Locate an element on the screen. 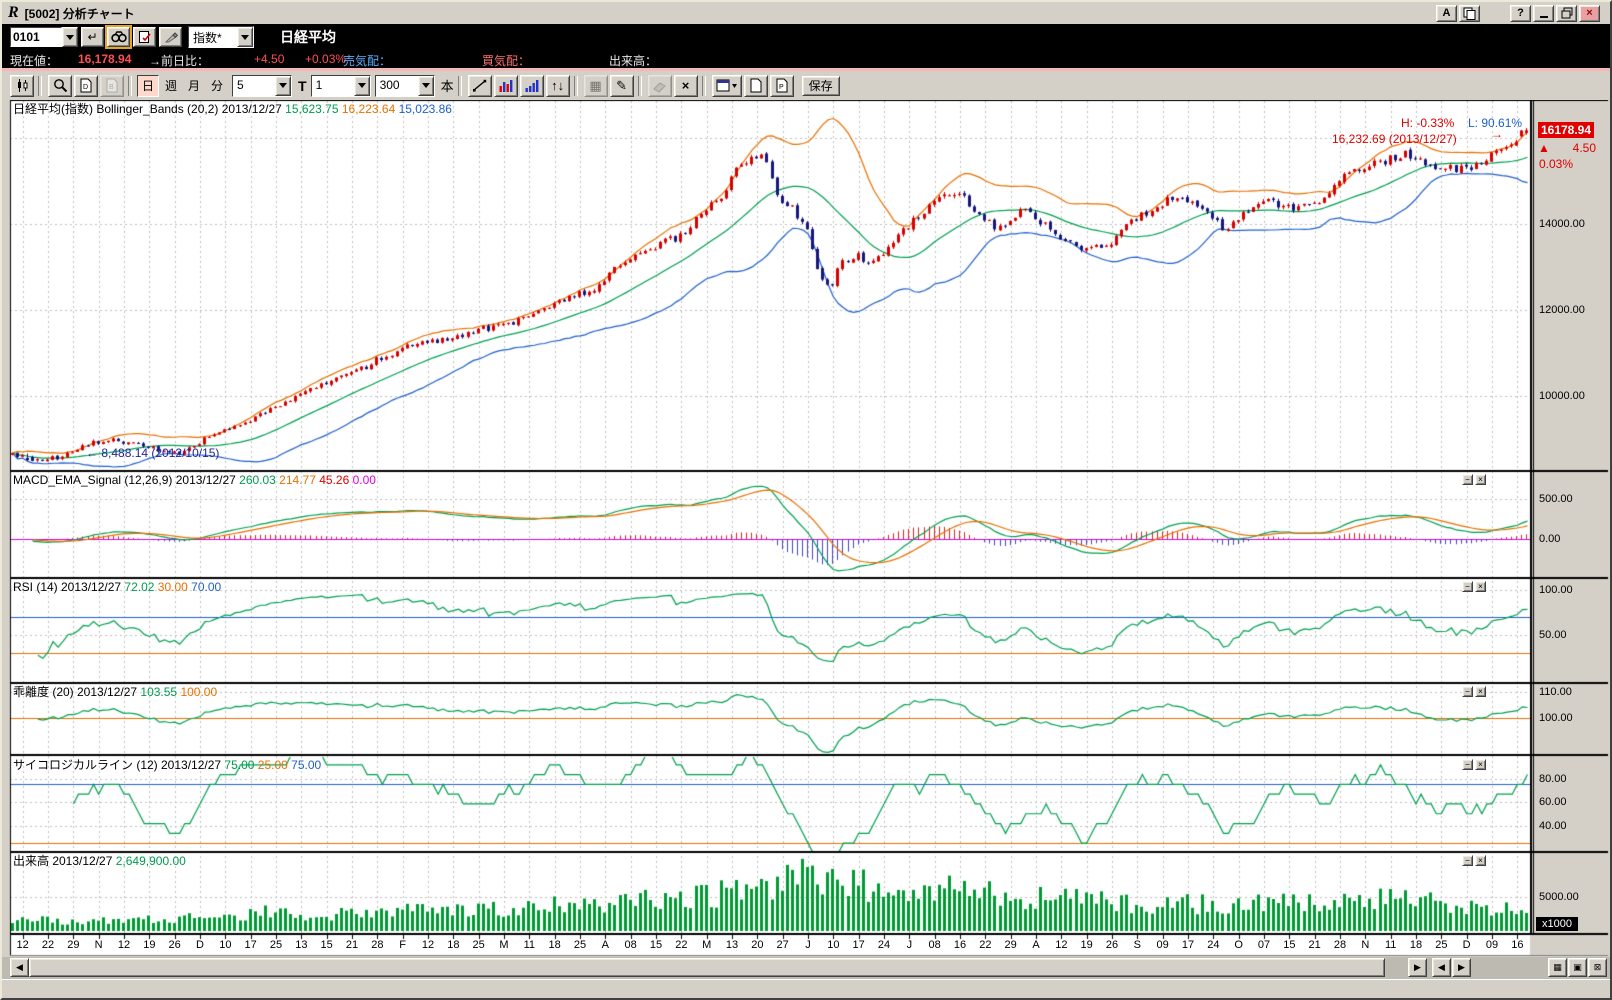 The width and height of the screenshot is (1612, 1000). ask-label: 売気配： is located at coordinates (367, 61).